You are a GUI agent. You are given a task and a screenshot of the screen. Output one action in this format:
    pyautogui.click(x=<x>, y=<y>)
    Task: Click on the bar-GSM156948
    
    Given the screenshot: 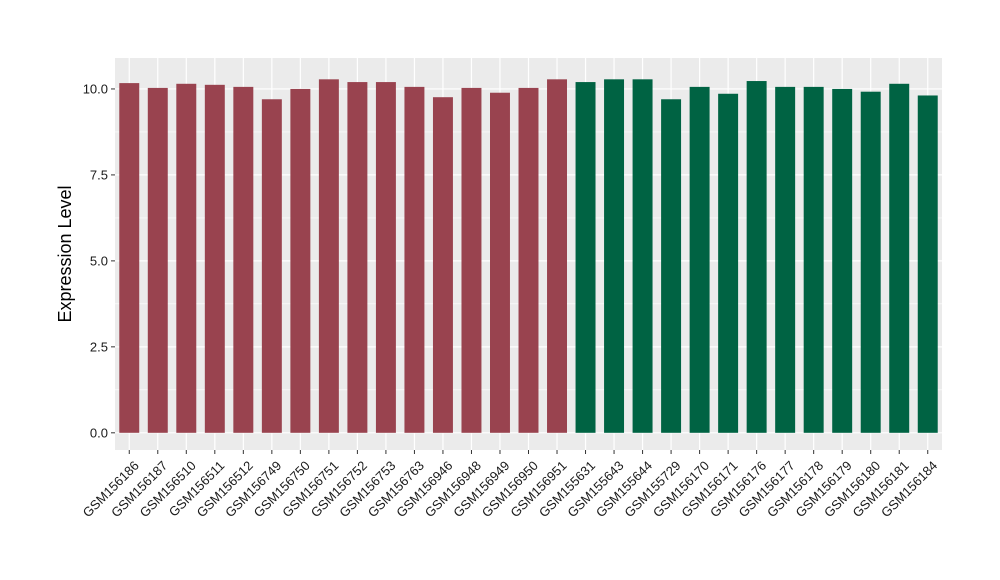 What is the action you would take?
    pyautogui.click(x=471, y=260)
    